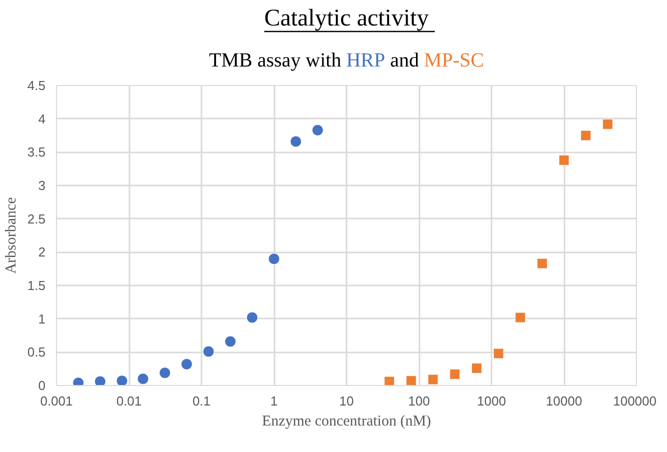  Describe the element at coordinates (346, 19) in the screenshot. I see `chart-title: Catalytic activity` at that location.